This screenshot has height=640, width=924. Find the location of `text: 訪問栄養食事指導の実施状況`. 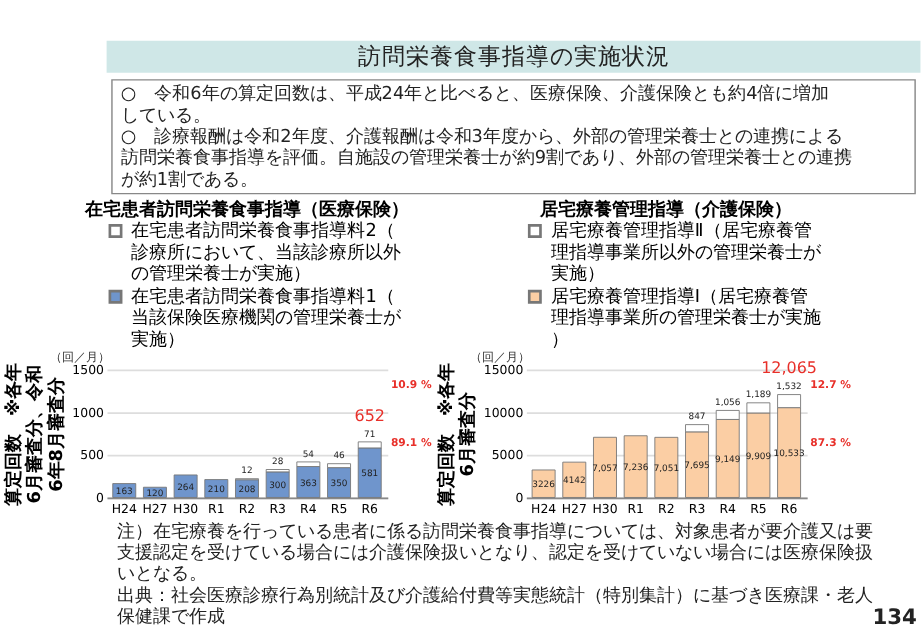

text: 訪問栄養食事指導の実施状況 is located at coordinates (513, 55).